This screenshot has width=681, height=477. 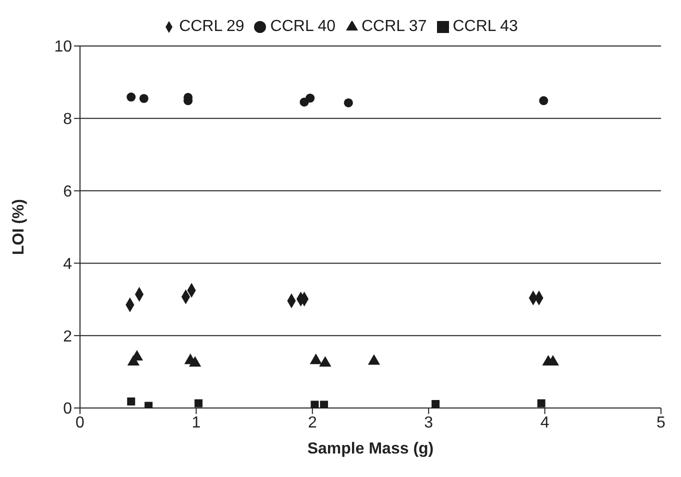 What do you see at coordinates (80, 423) in the screenshot?
I see `x-tick-label: 0` at bounding box center [80, 423].